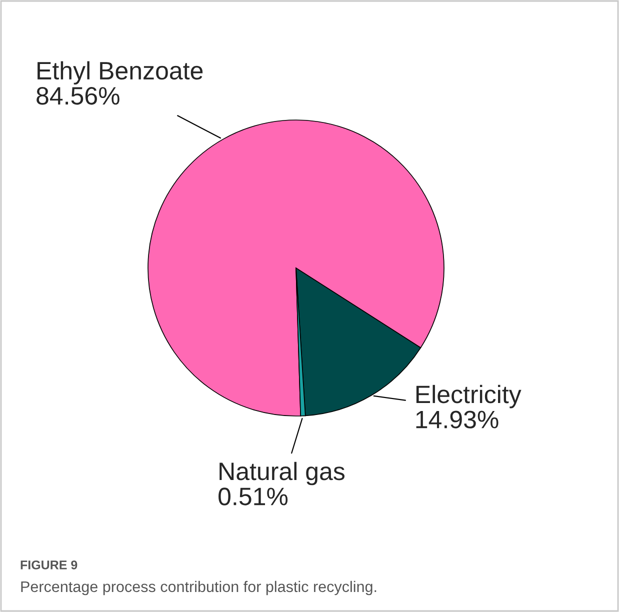 The image size is (619, 612). Describe the element at coordinates (49, 565) in the screenshot. I see `caption: FIGURE 9` at that location.